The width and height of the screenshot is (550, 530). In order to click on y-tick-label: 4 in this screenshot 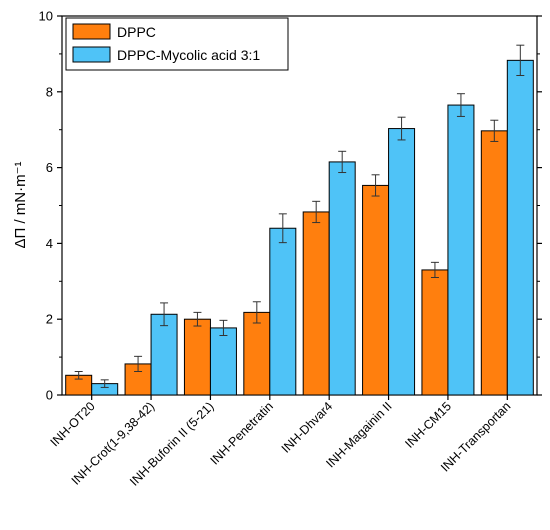, I will do `click(49, 243)`.